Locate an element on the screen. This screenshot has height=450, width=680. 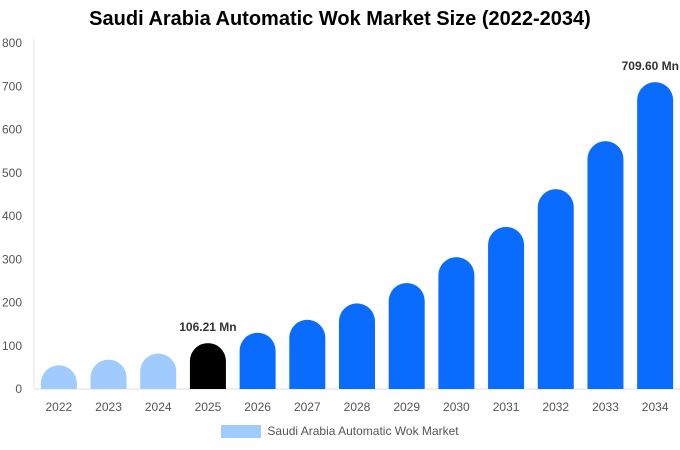
legend: Saudi Arabia Automatic Wok Market is located at coordinates (340, 431).